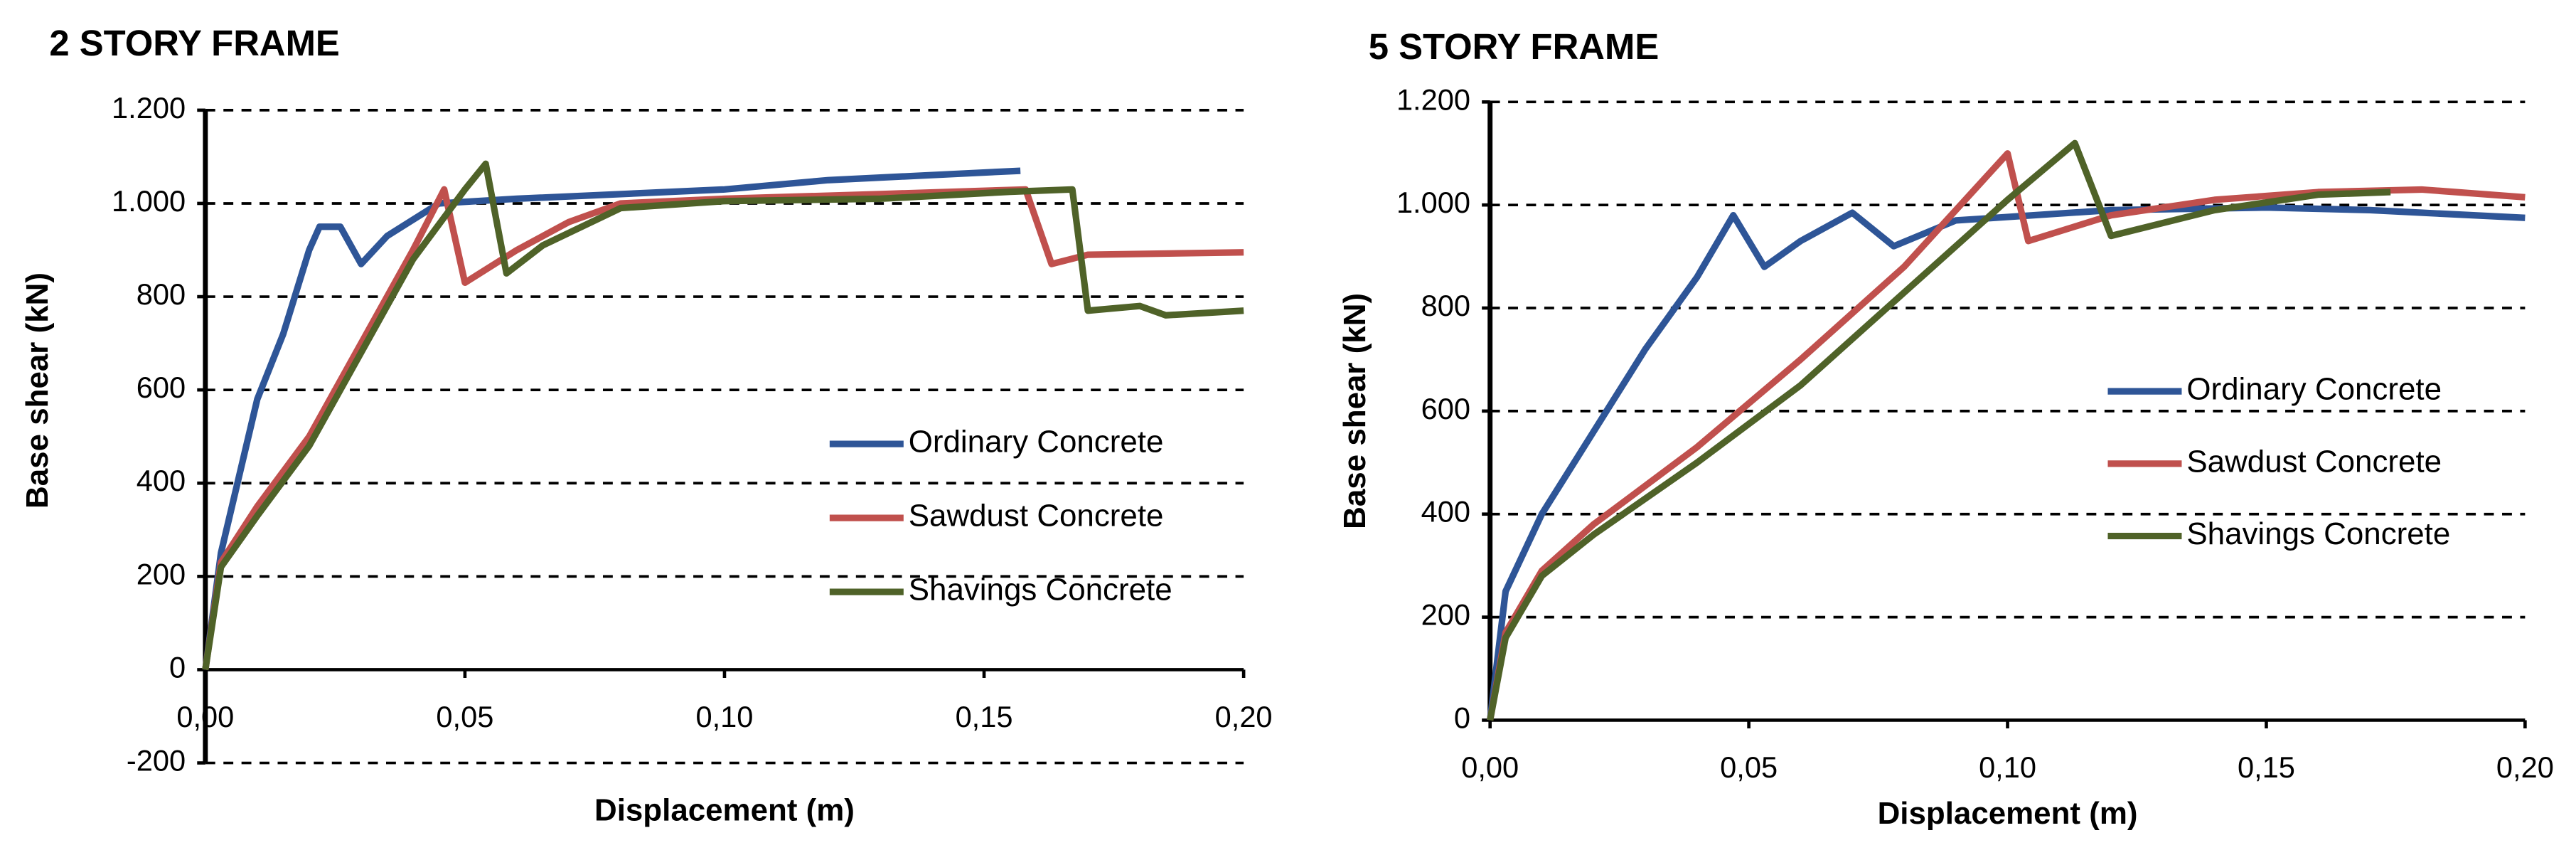  I want to click on y-tick-label: -200, so click(156, 761).